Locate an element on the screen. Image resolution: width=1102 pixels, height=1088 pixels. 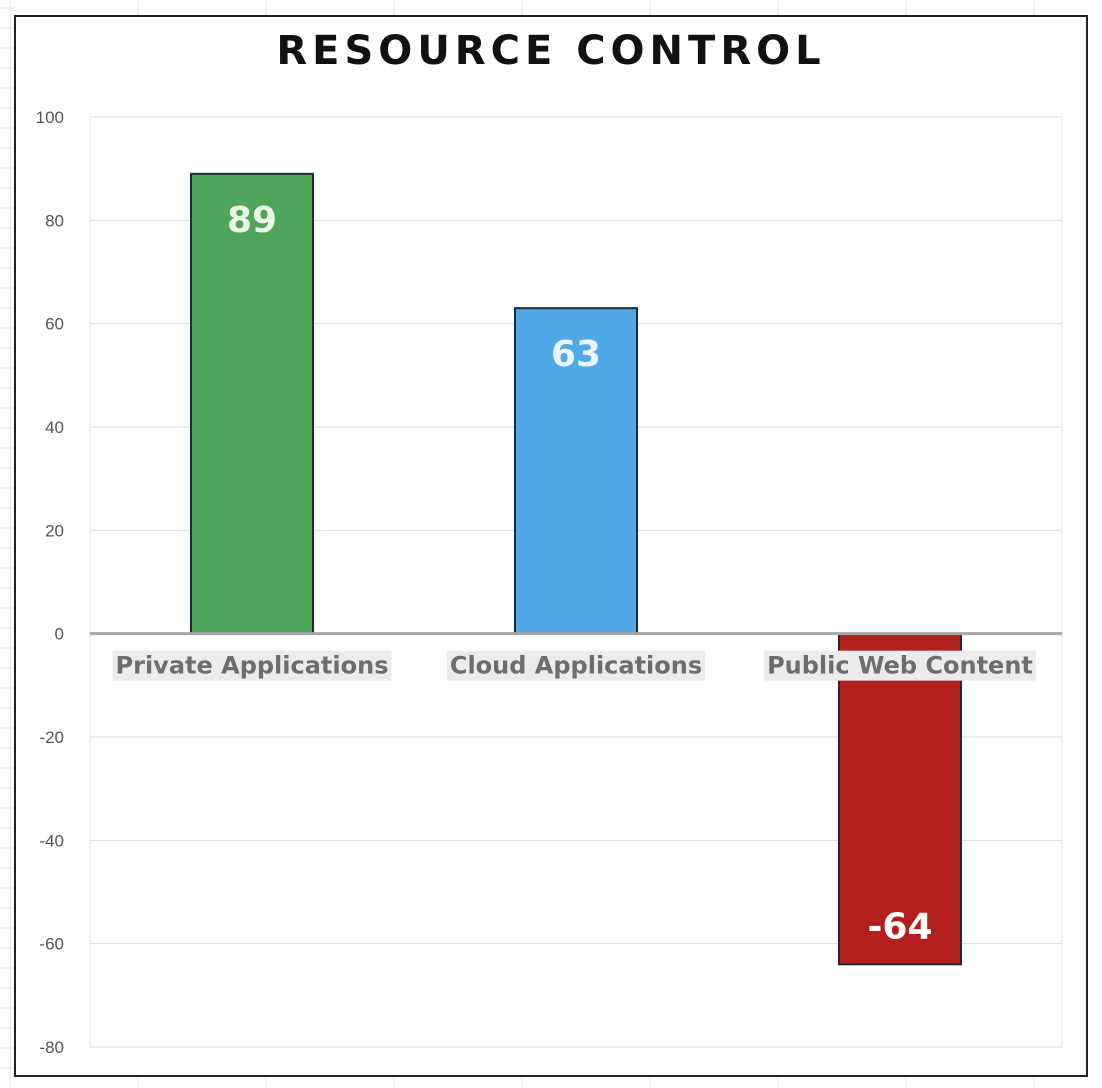
bar-public-web-content is located at coordinates (900, 799).